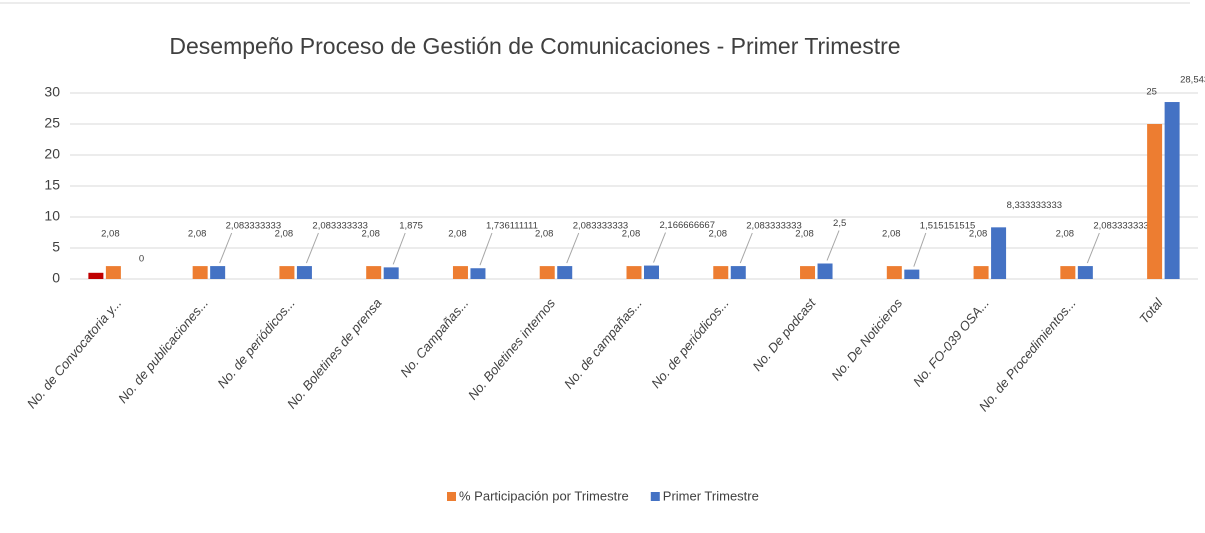  Describe the element at coordinates (52, 185) in the screenshot. I see `y-tick-label: 15` at that location.